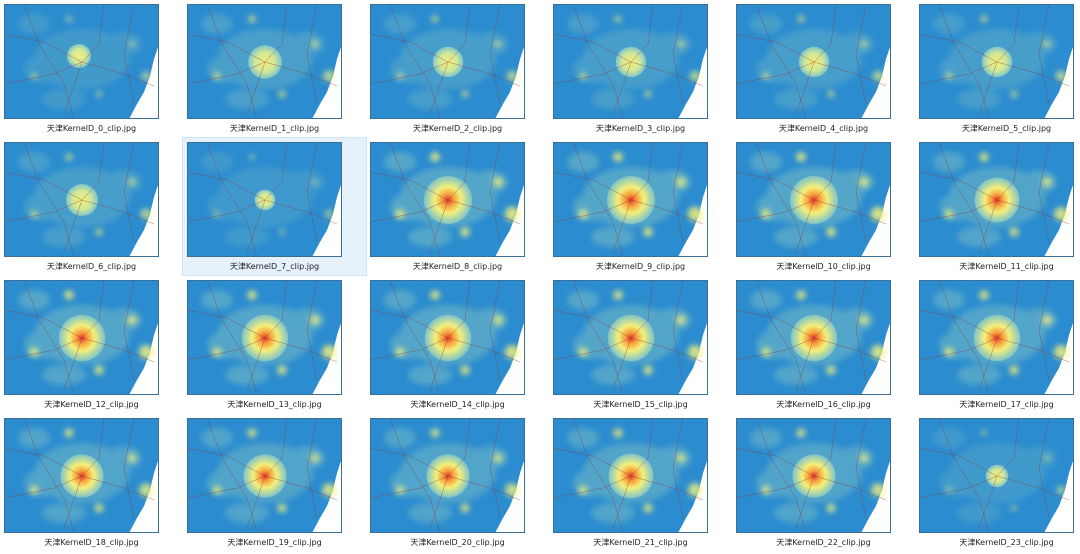 This screenshot has width=1080, height=554. I want to click on file-item: 天津KernelD_11_clip.jpg, so click(997, 206).